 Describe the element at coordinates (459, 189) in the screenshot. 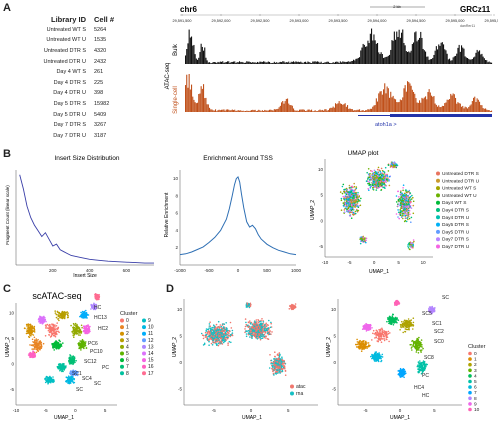

I see `legend-label: Untreated WT S` at that location.